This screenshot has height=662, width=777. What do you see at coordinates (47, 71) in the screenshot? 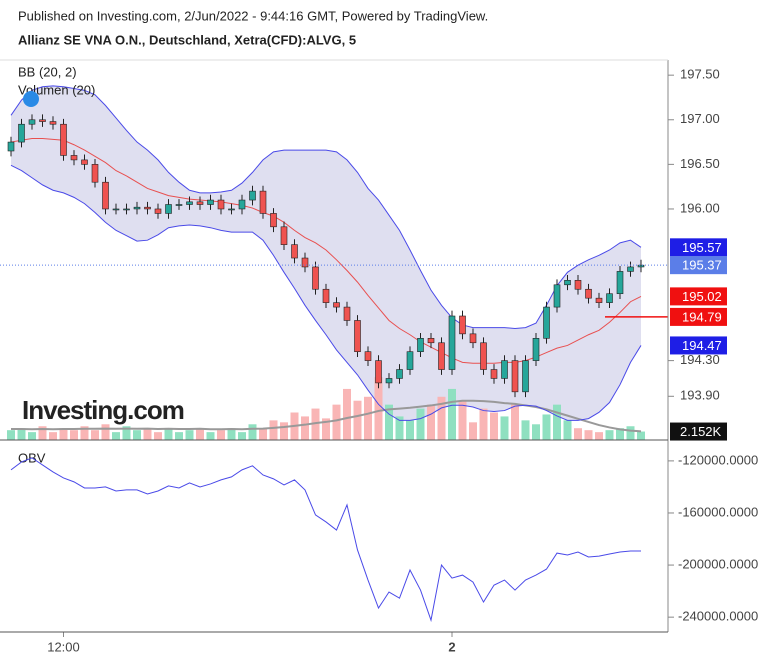
I see `legend-entry: BB (20, 2)` at bounding box center [47, 71].